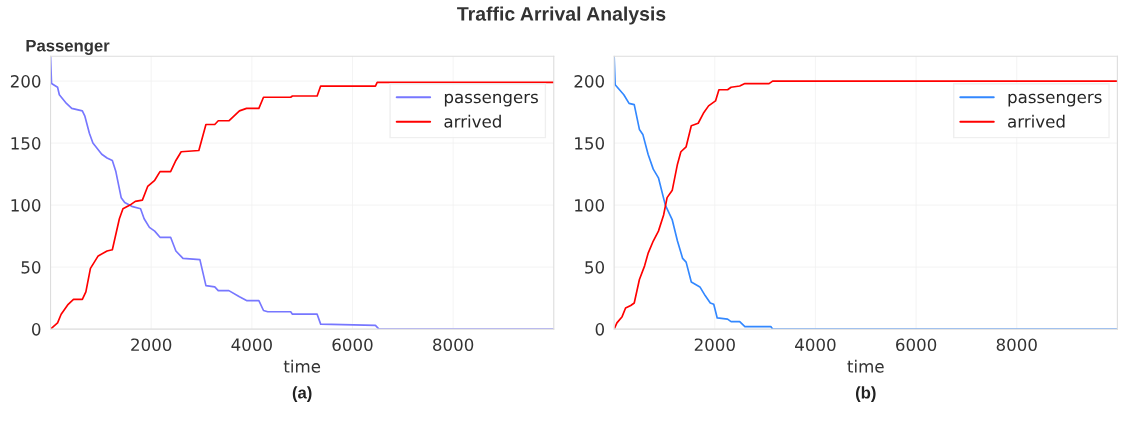  Describe the element at coordinates (68, 47) in the screenshot. I see `y-axis-title: Passenger` at that location.